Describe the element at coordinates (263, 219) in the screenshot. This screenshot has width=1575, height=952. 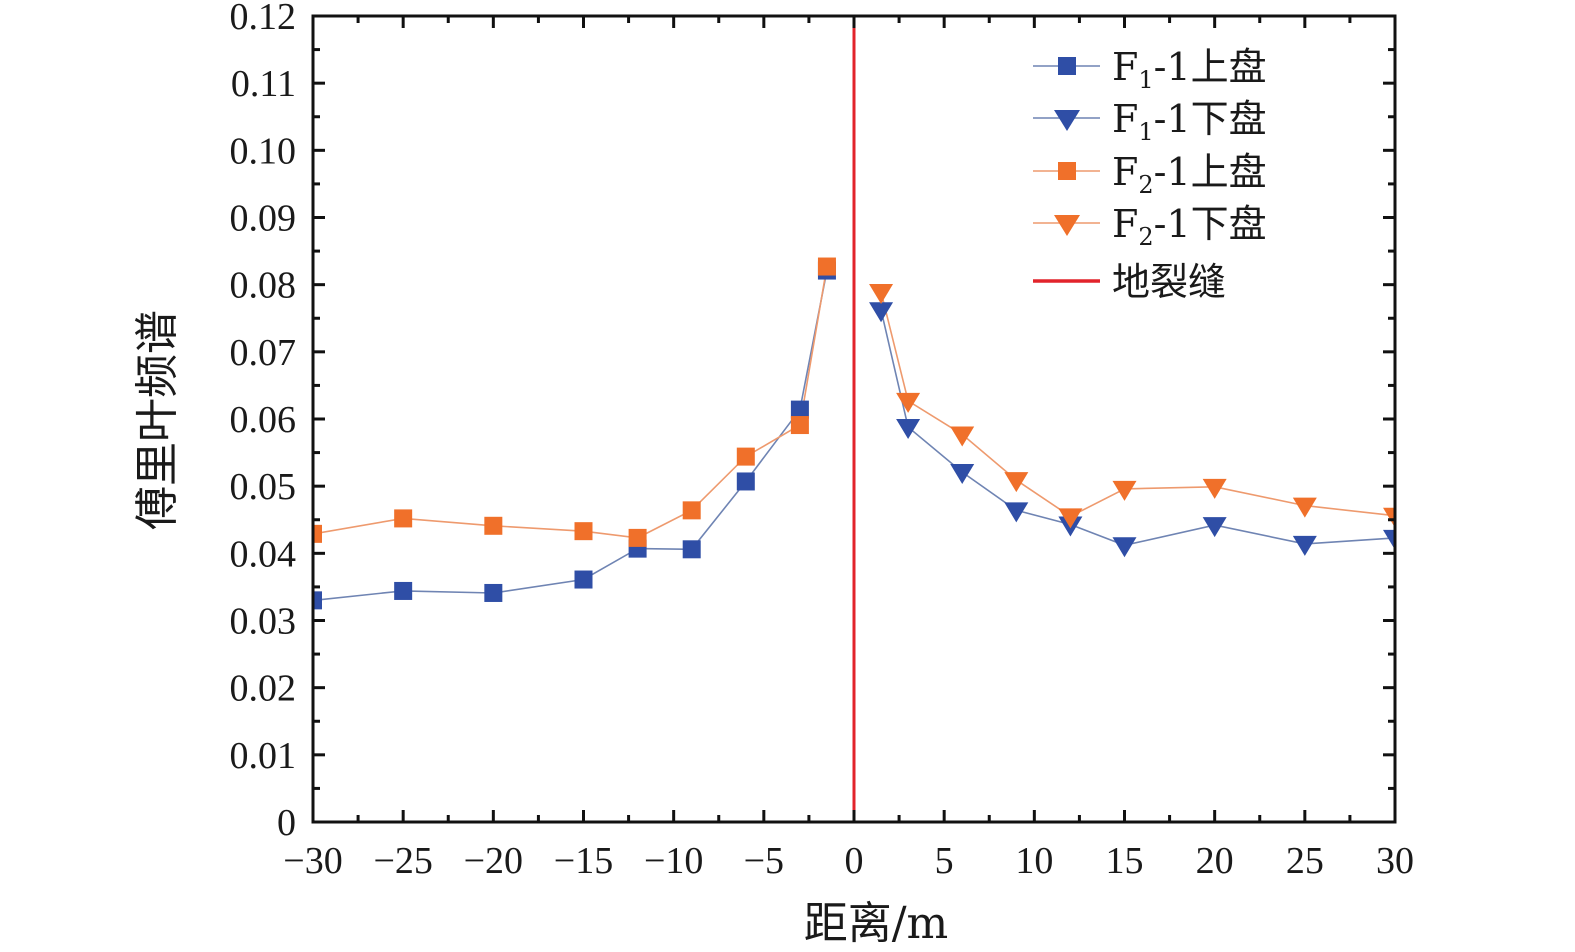
I see `y-tick-label: 0.09` at that location.